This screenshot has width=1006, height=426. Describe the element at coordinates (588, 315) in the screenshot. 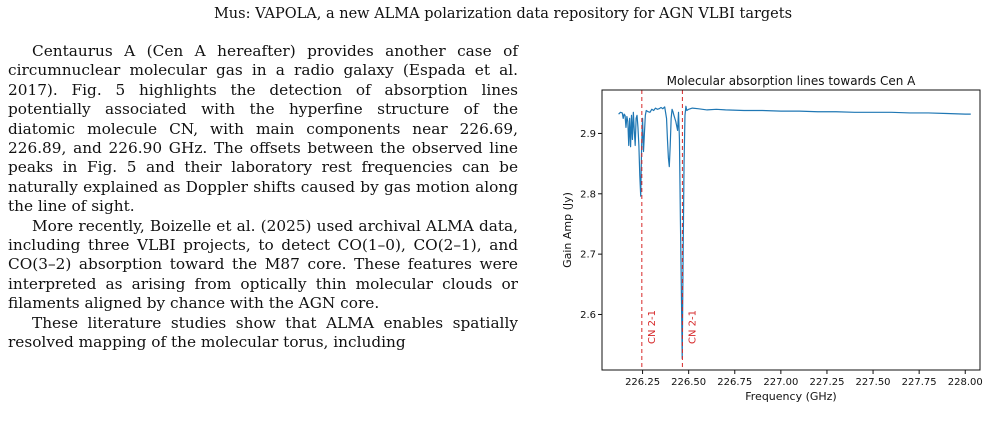

I see `y-tick-label: 2.6` at that location.